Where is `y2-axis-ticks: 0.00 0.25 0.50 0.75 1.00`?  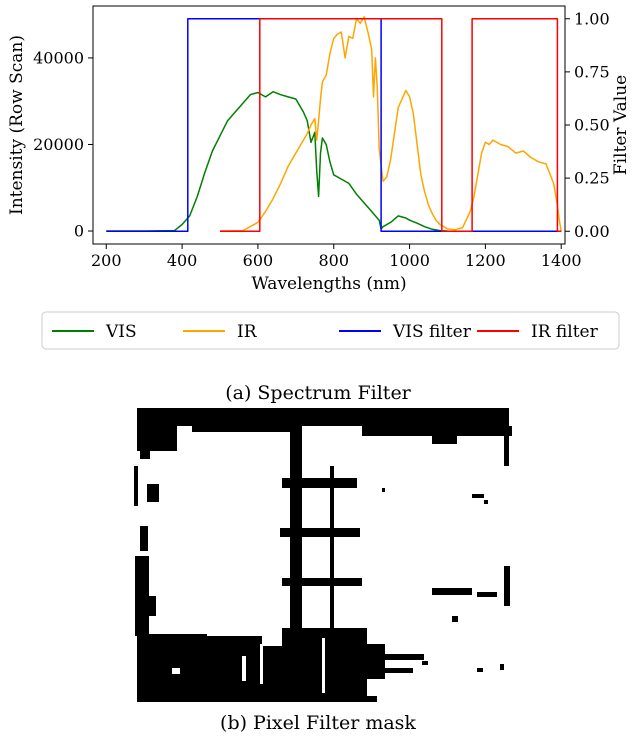
y2-axis-ticks: 0.00 0.25 0.50 0.75 1.00 is located at coordinates (587, 125).